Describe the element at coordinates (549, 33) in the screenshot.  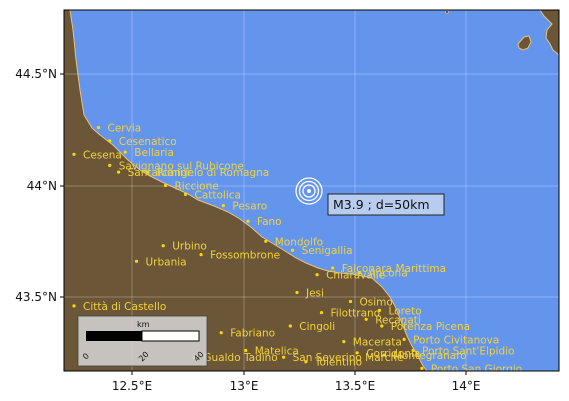
I see `croatia-land` at that location.